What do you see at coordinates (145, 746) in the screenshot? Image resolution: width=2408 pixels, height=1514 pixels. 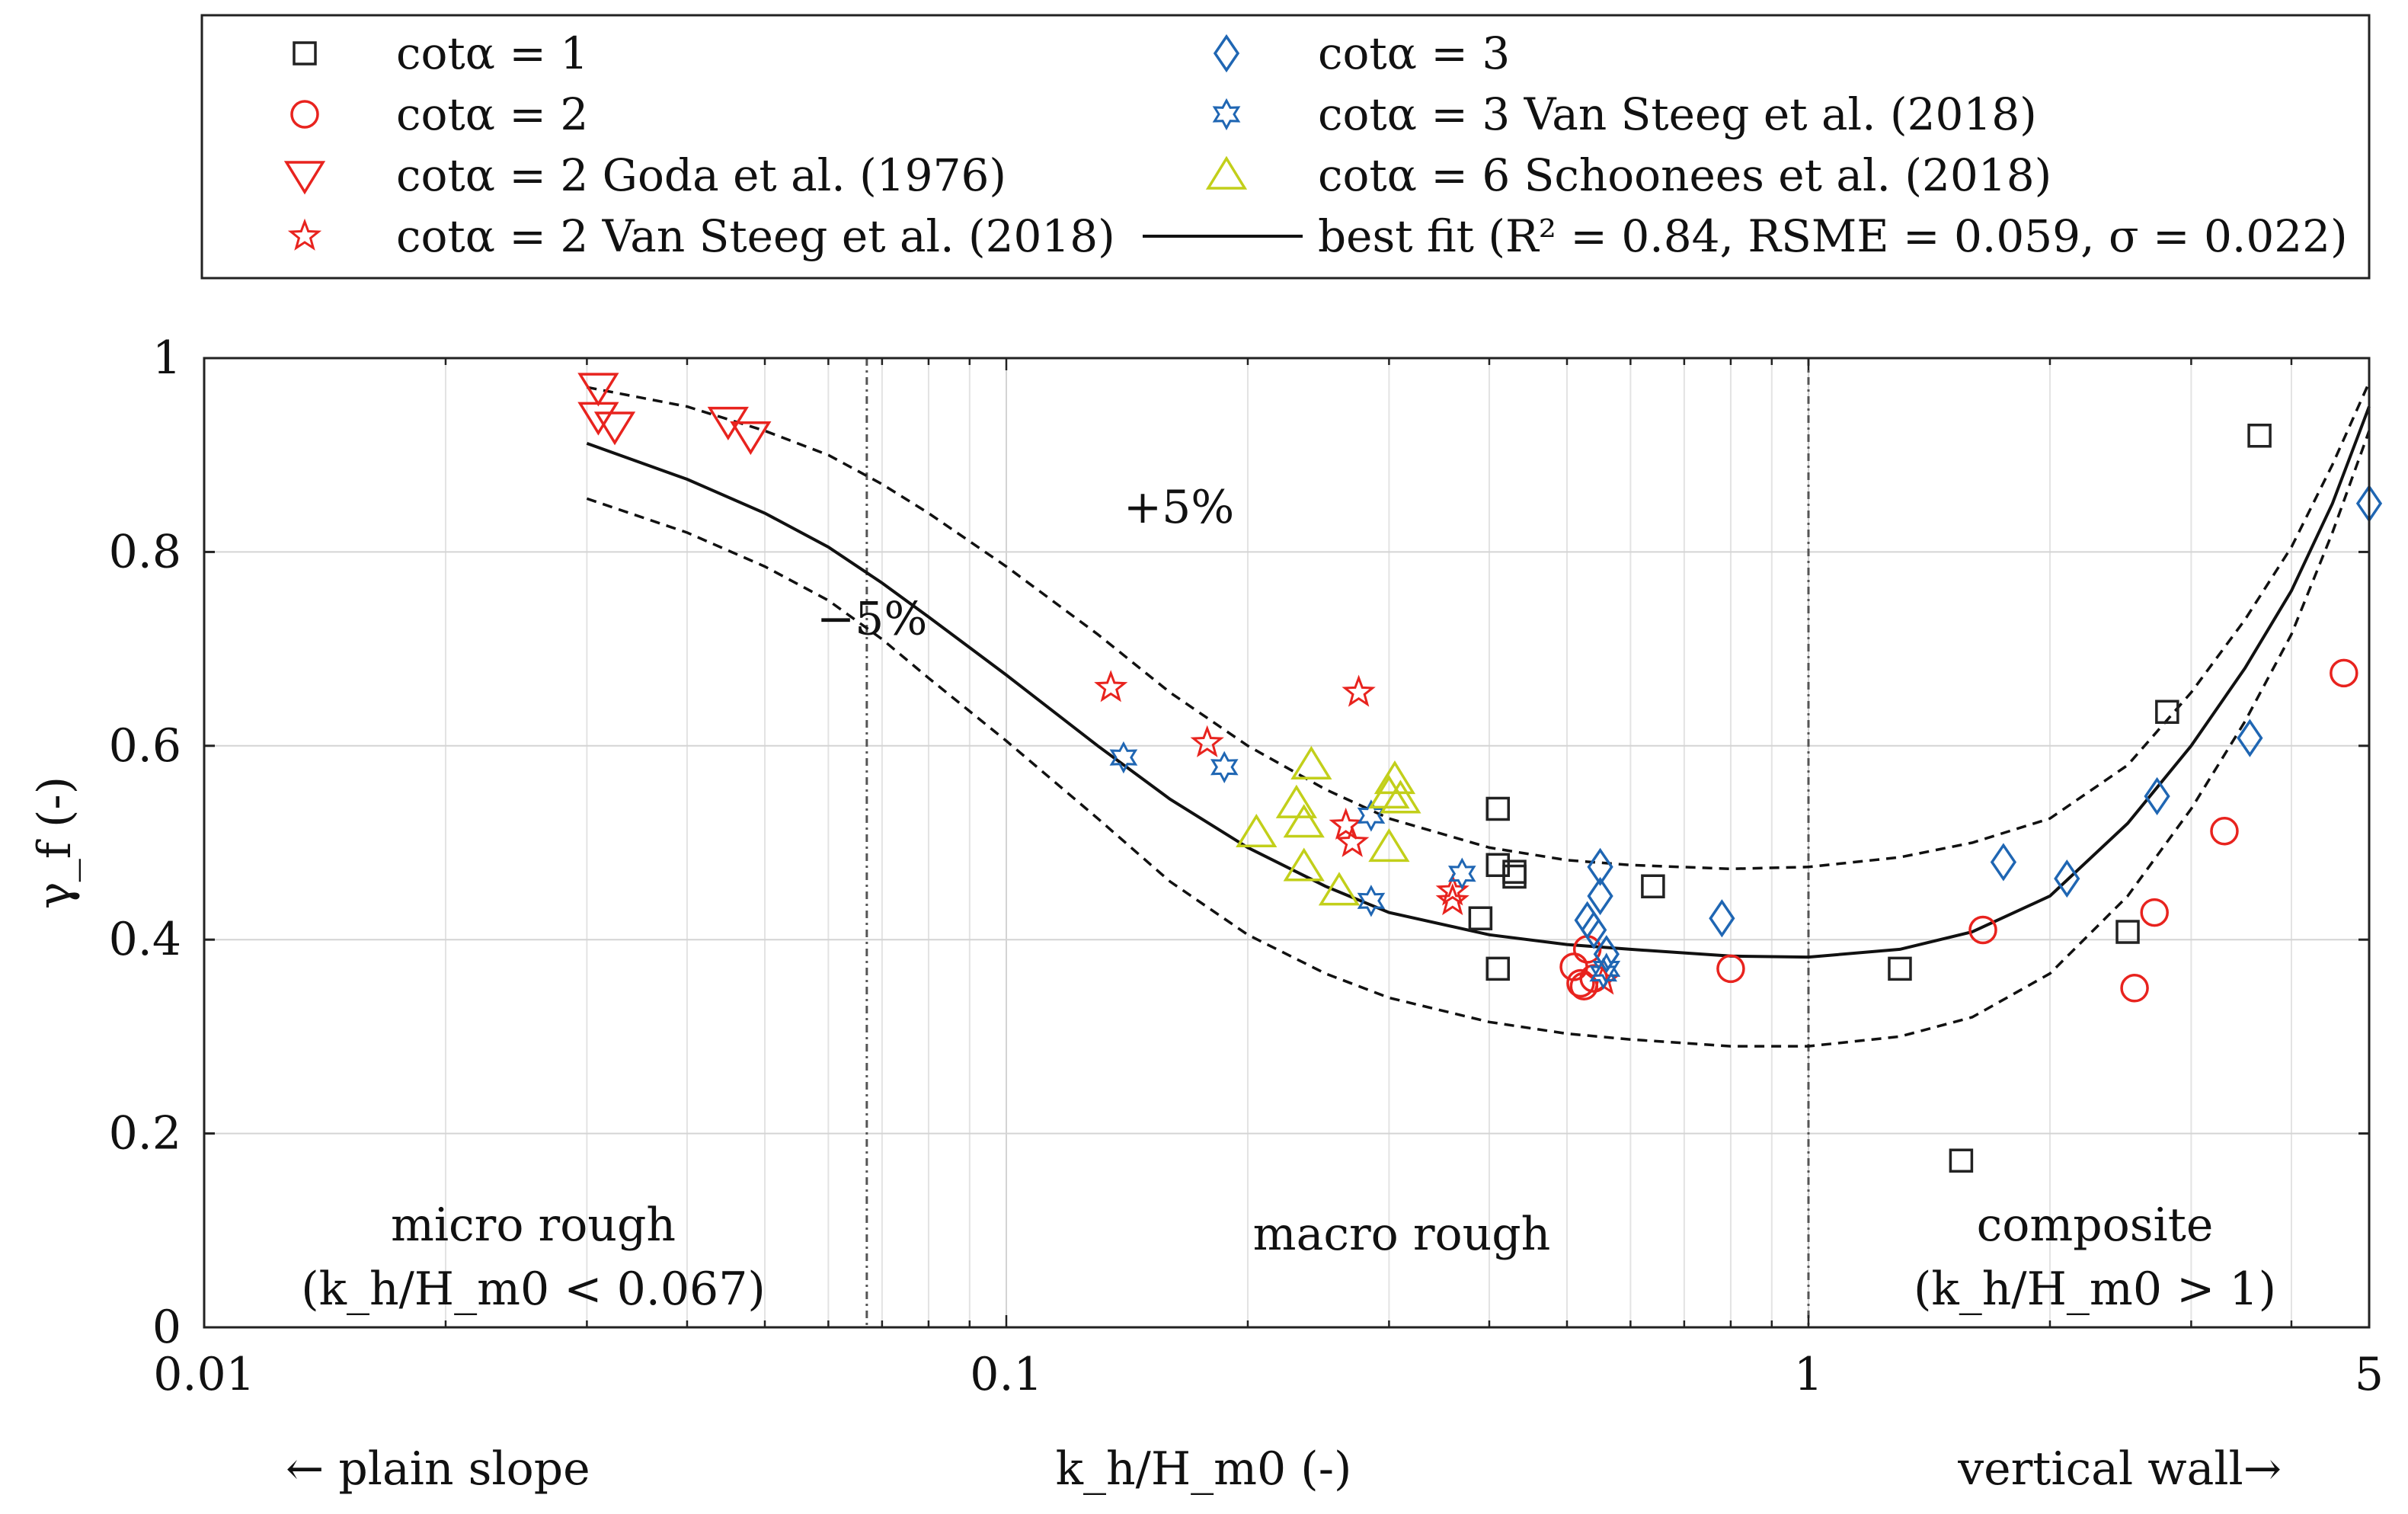 I see `y-tick-label: 0.6` at bounding box center [145, 746].